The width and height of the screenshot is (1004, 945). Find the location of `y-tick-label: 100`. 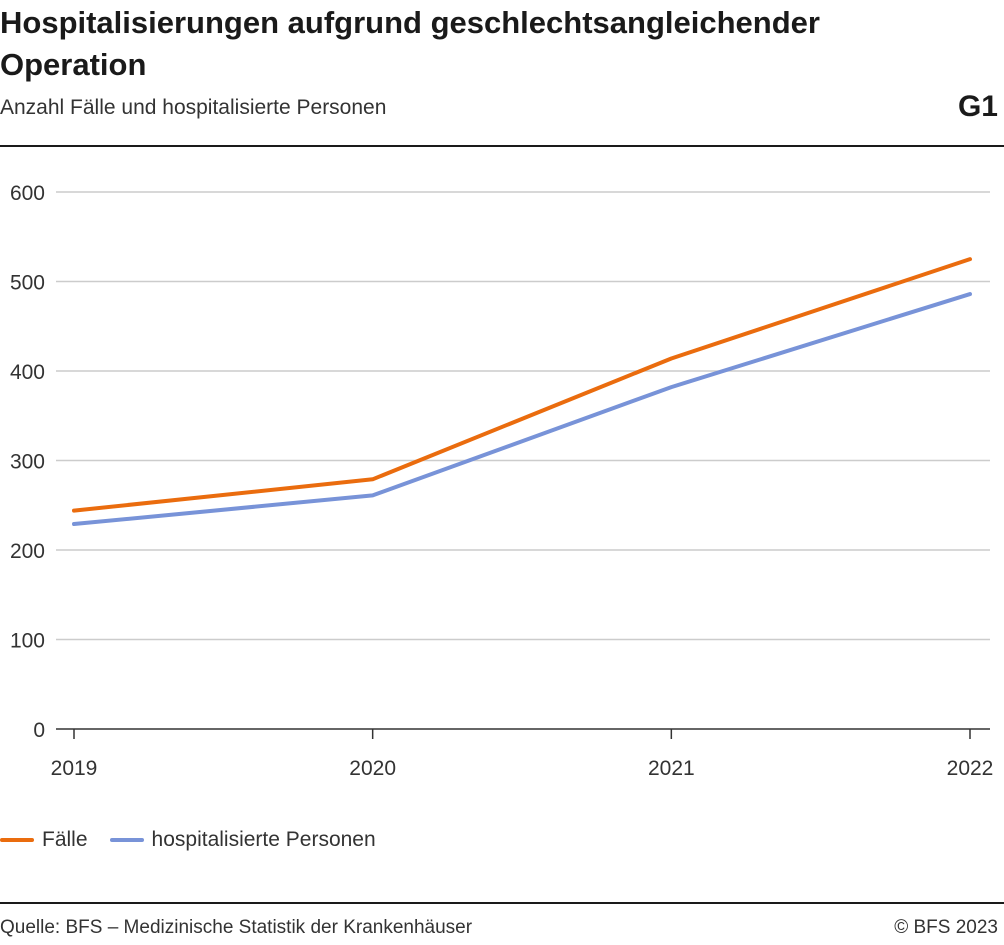

y-tick-label: 100 is located at coordinates (27, 641).